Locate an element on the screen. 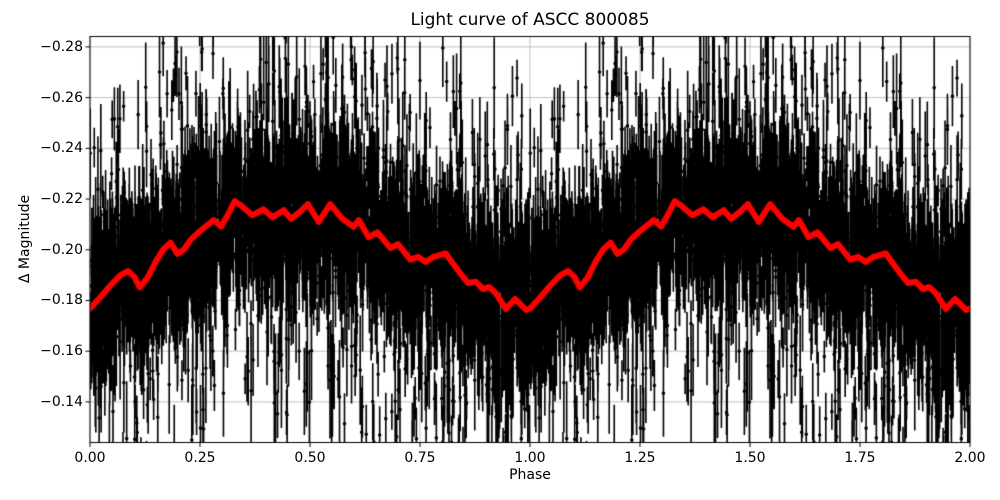  x-tick-label: 1.25 is located at coordinates (640, 458).